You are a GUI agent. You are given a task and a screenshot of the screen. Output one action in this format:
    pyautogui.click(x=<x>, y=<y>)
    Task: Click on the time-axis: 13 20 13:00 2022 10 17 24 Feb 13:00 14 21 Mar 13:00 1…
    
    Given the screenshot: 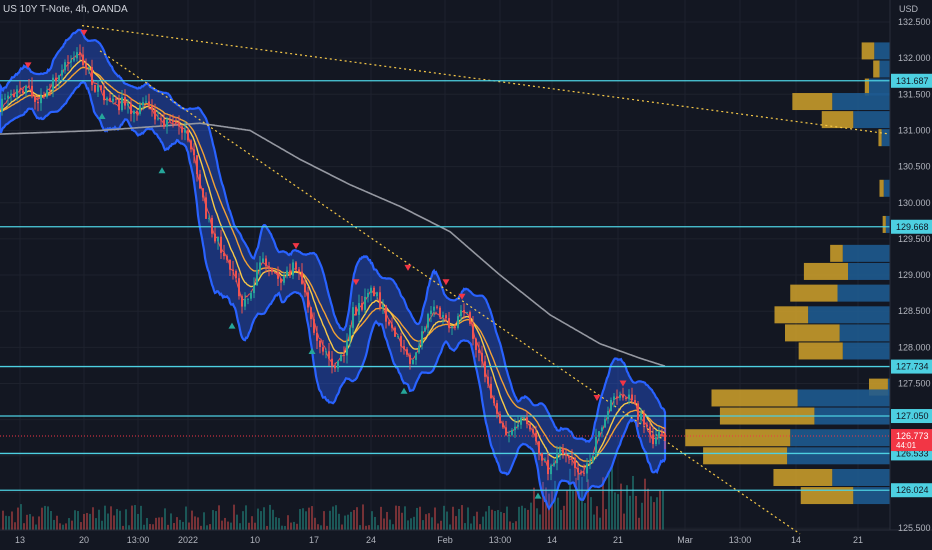 What is the action you would take?
    pyautogui.click(x=439, y=540)
    